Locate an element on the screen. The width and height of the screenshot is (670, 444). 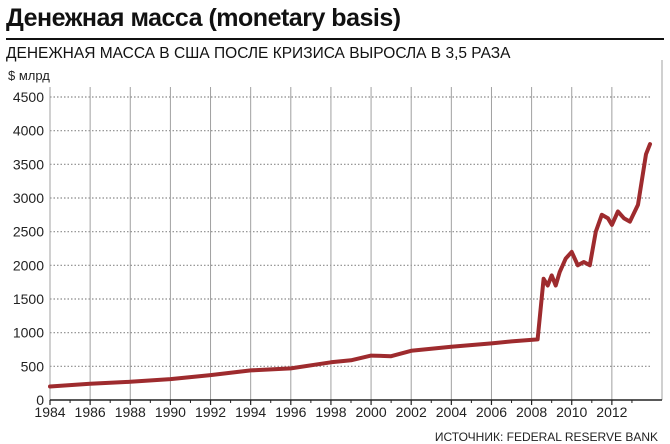
title-rule is located at coordinates (335, 39).